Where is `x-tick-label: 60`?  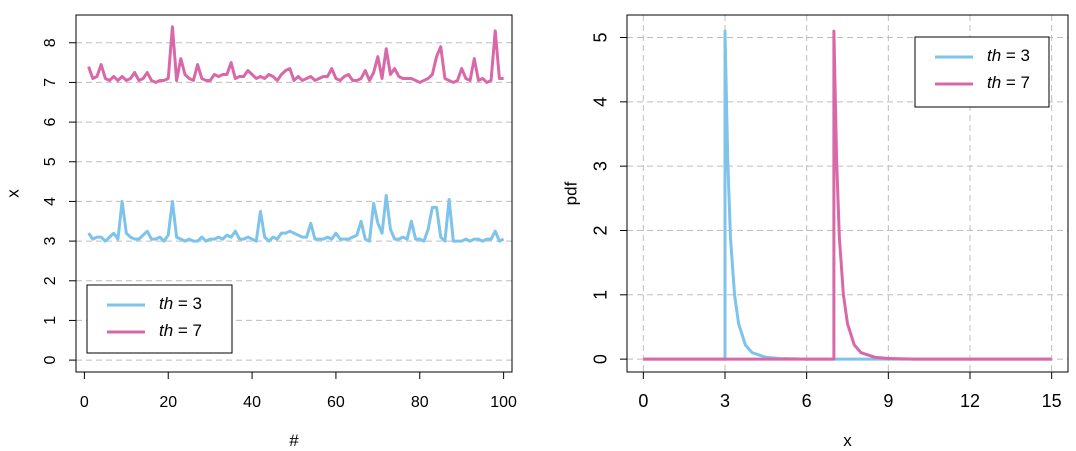
x-tick-label: 60 is located at coordinates (336, 402).